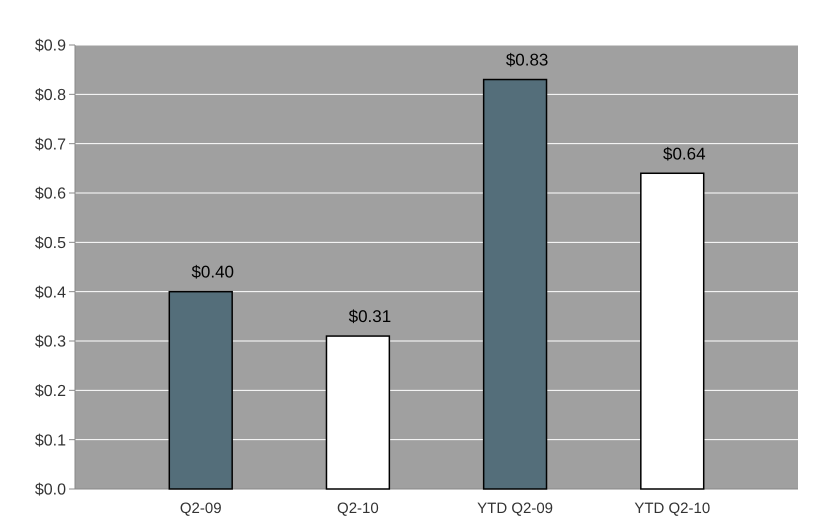 The image size is (838, 529). Describe the element at coordinates (50, 194) in the screenshot. I see `y-tick-label: $0.6` at that location.